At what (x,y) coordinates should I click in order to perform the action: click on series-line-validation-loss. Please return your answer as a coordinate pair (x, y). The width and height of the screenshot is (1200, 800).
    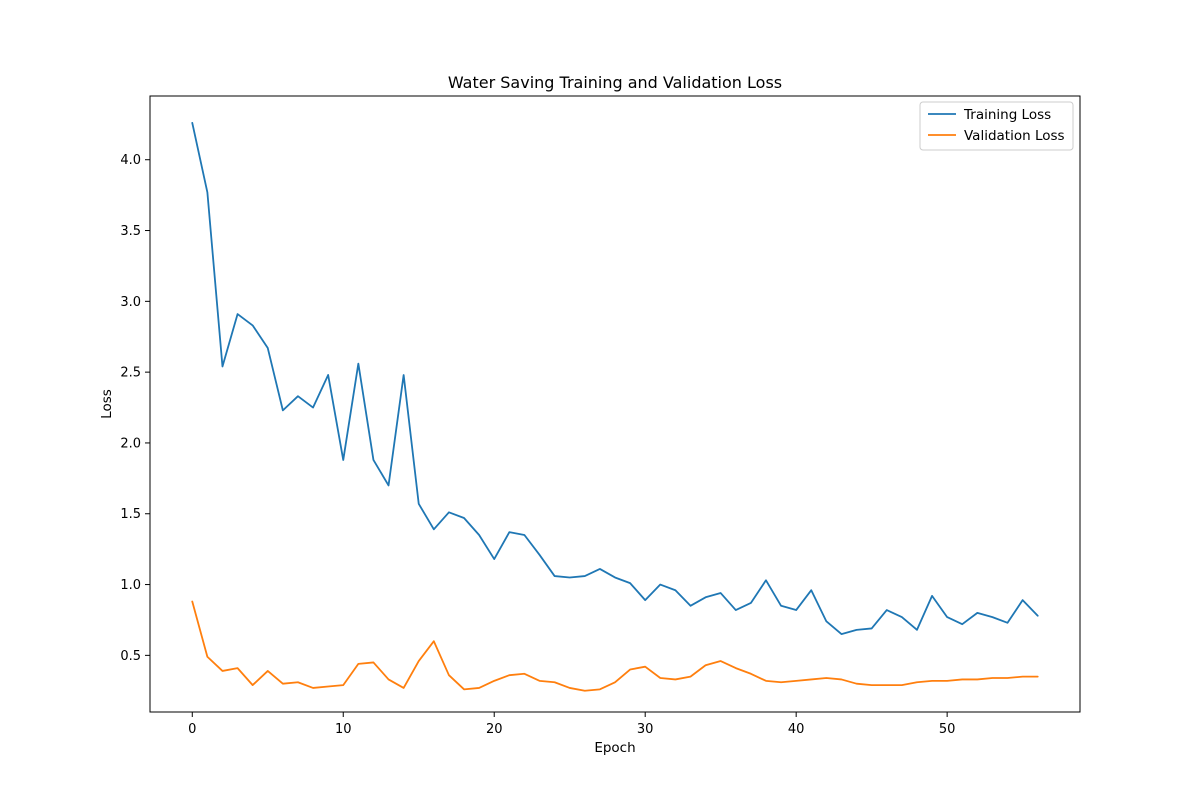
    Looking at the image, I should click on (615, 646).